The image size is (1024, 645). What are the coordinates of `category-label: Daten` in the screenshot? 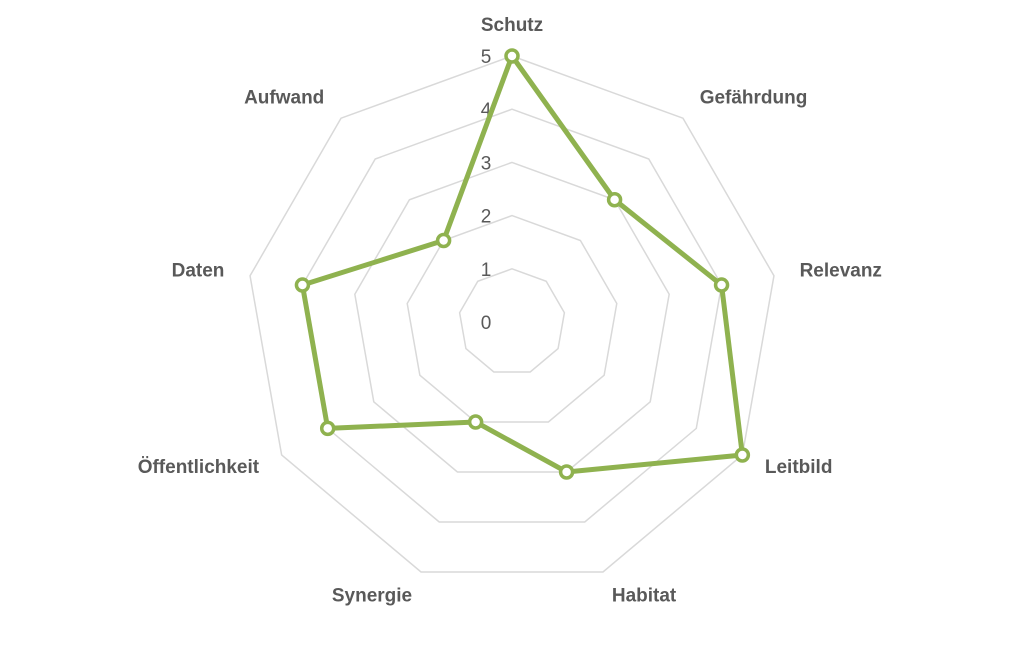 It's located at (198, 270).